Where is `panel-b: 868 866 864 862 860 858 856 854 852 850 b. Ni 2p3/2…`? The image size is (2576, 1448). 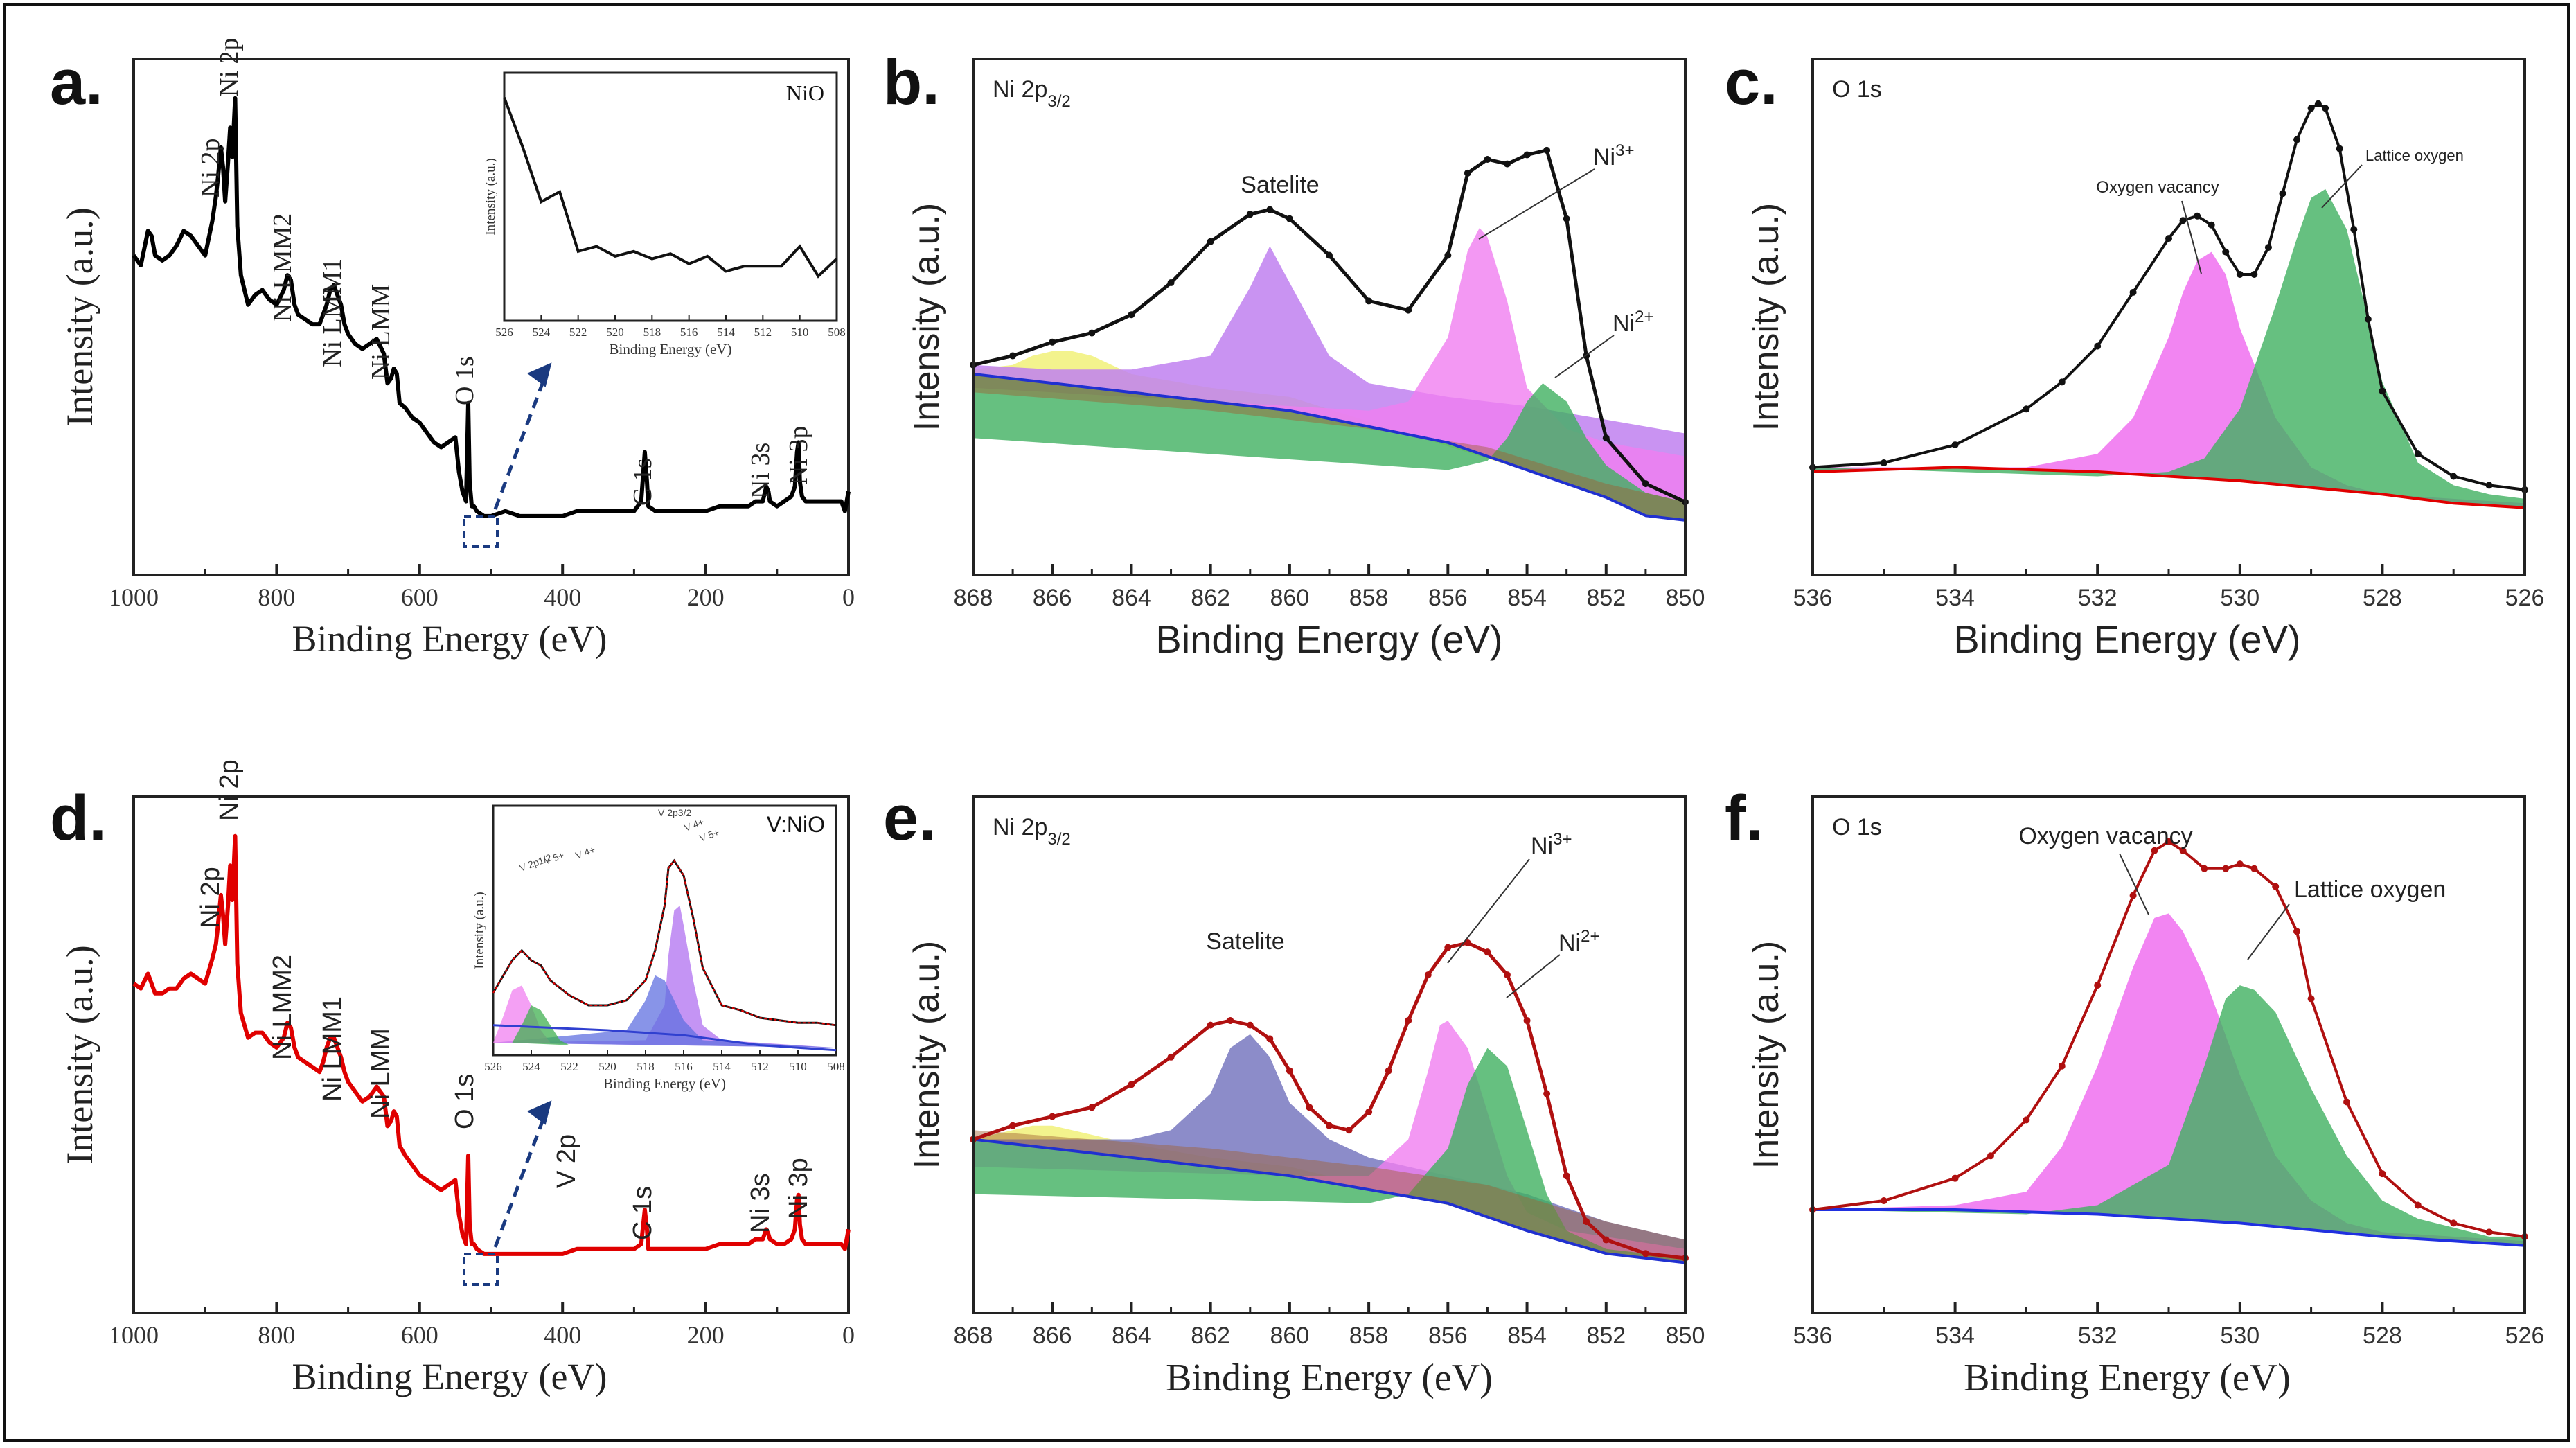
panel-b: 868 866 864 862 860 858 856 854 852 850 b. Ni 2p3/2… is located at coordinates (1294, 354).